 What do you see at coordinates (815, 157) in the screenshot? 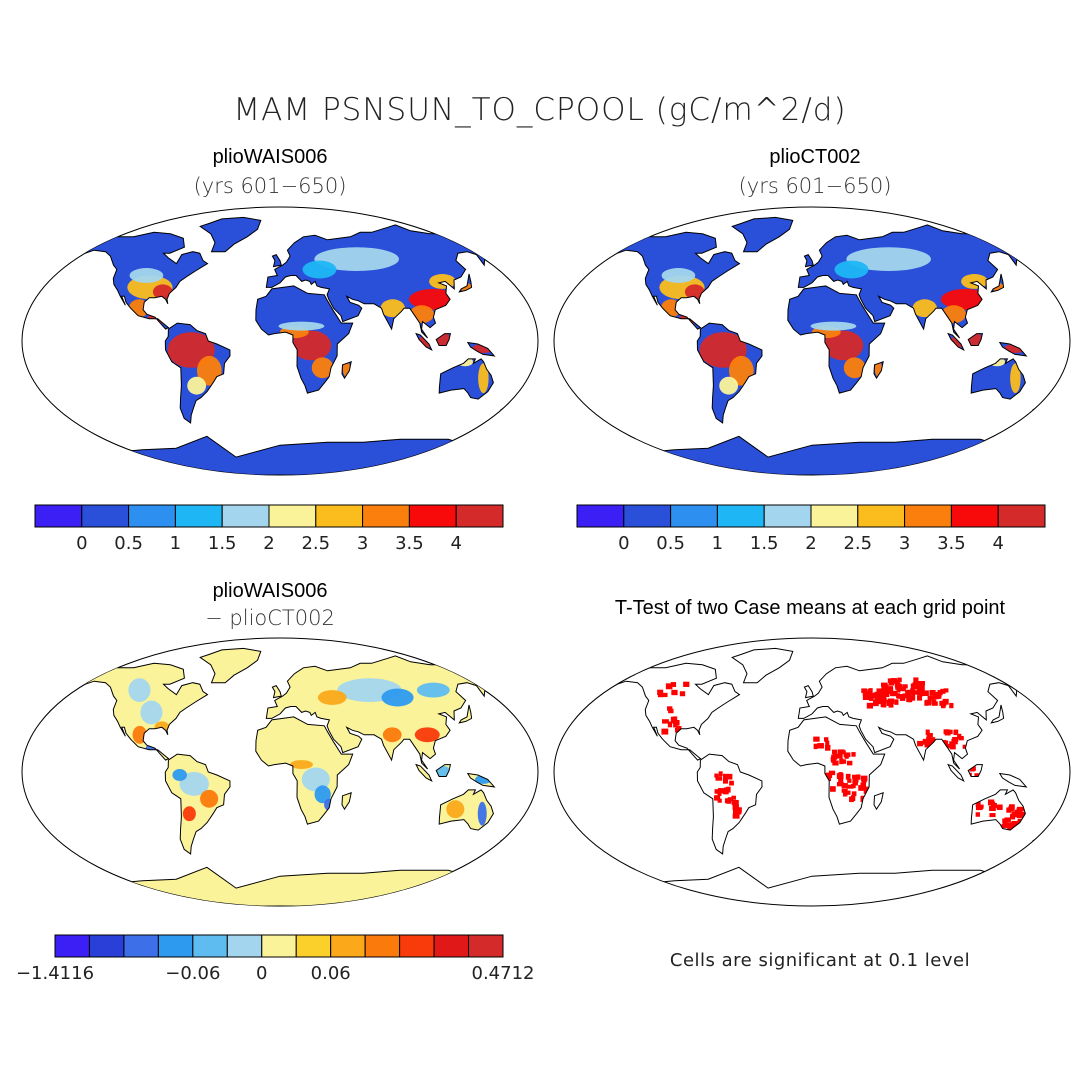
I see `panel-title-top-right: plioCT002` at bounding box center [815, 157].